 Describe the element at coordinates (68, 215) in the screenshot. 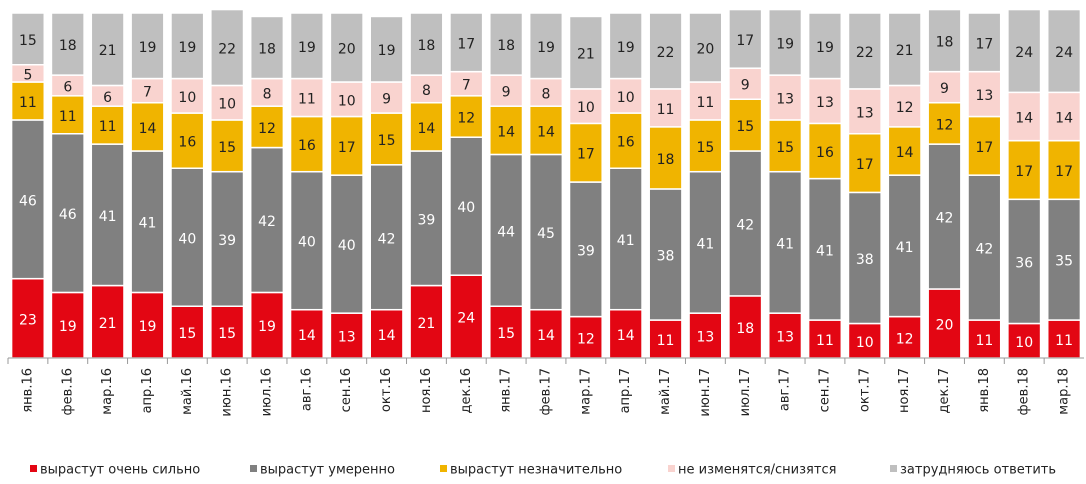

I see `value-label: 46` at that location.